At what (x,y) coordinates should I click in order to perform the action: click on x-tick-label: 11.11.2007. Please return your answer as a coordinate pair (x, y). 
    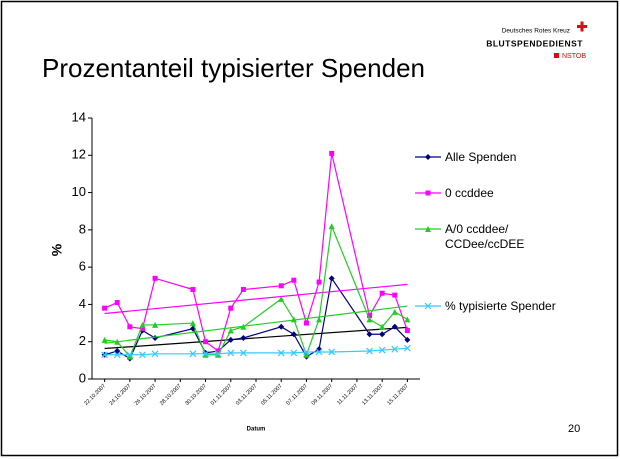
    Looking at the image, I should click on (347, 394).